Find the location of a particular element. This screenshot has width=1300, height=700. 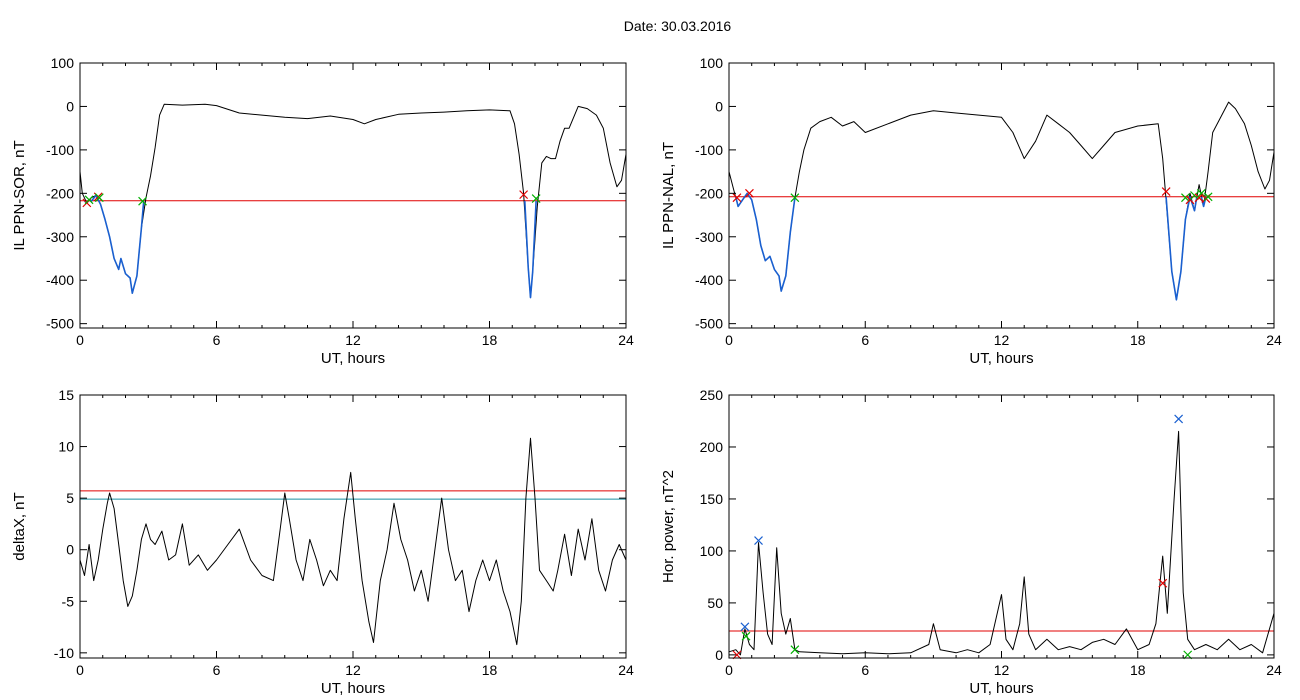

y-tick-label: 200 is located at coordinates (712, 447).